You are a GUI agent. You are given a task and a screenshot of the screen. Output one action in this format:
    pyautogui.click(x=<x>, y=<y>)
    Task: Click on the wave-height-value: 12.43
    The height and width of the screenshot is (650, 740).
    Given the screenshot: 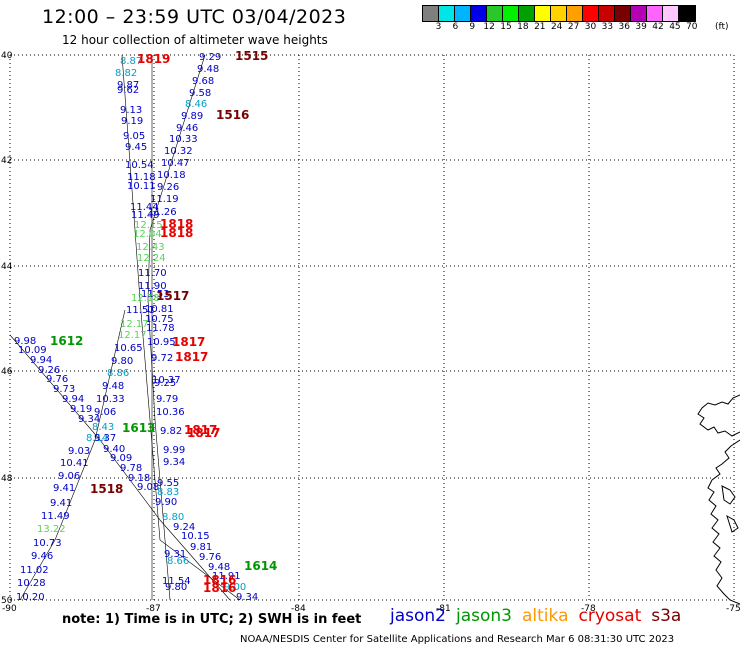 What is the action you would take?
    pyautogui.click(x=150, y=247)
    